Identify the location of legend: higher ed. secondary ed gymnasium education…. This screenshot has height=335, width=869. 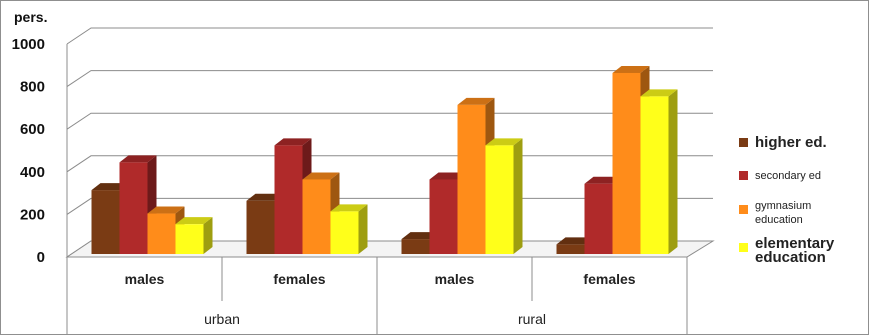
(787, 200).